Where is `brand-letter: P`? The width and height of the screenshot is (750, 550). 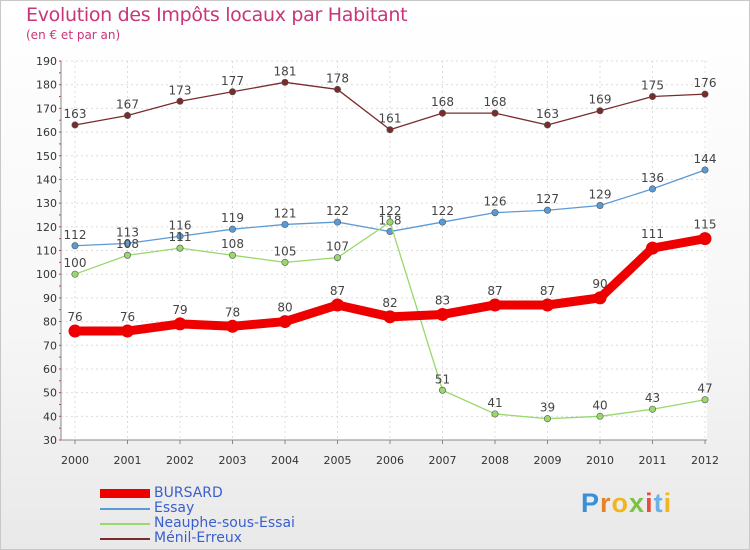 brand-letter: P is located at coordinates (591, 503).